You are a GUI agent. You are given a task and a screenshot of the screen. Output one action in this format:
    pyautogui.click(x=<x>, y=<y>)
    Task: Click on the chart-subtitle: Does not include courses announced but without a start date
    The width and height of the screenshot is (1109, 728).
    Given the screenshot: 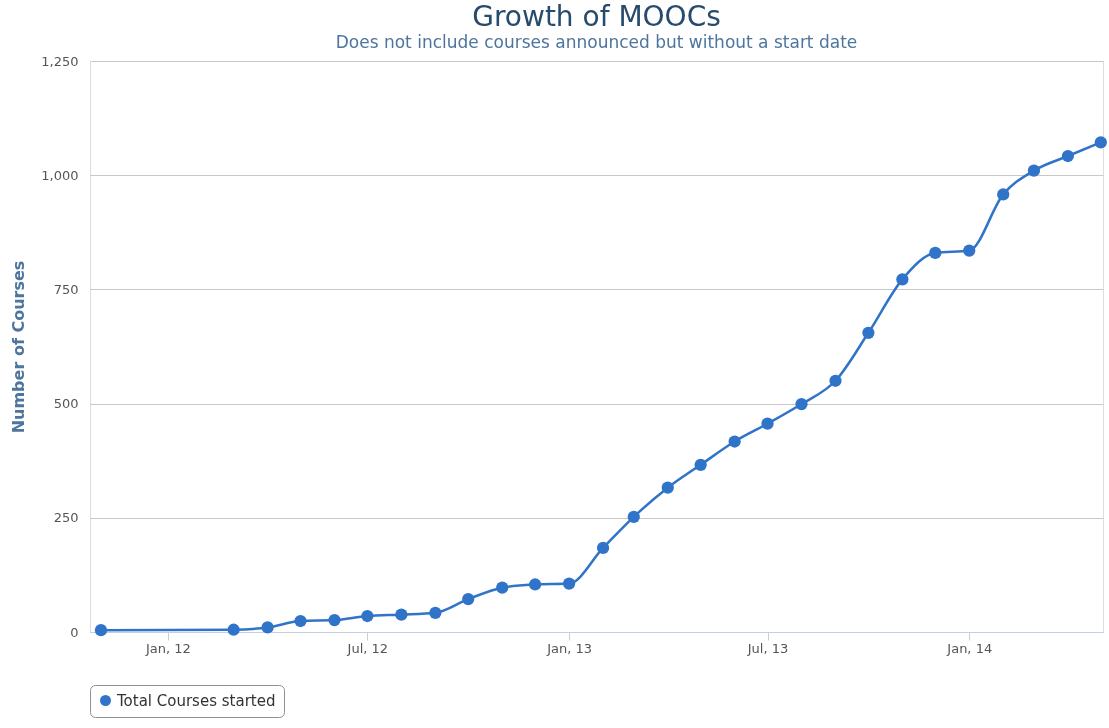 What is the action you would take?
    pyautogui.click(x=596, y=42)
    